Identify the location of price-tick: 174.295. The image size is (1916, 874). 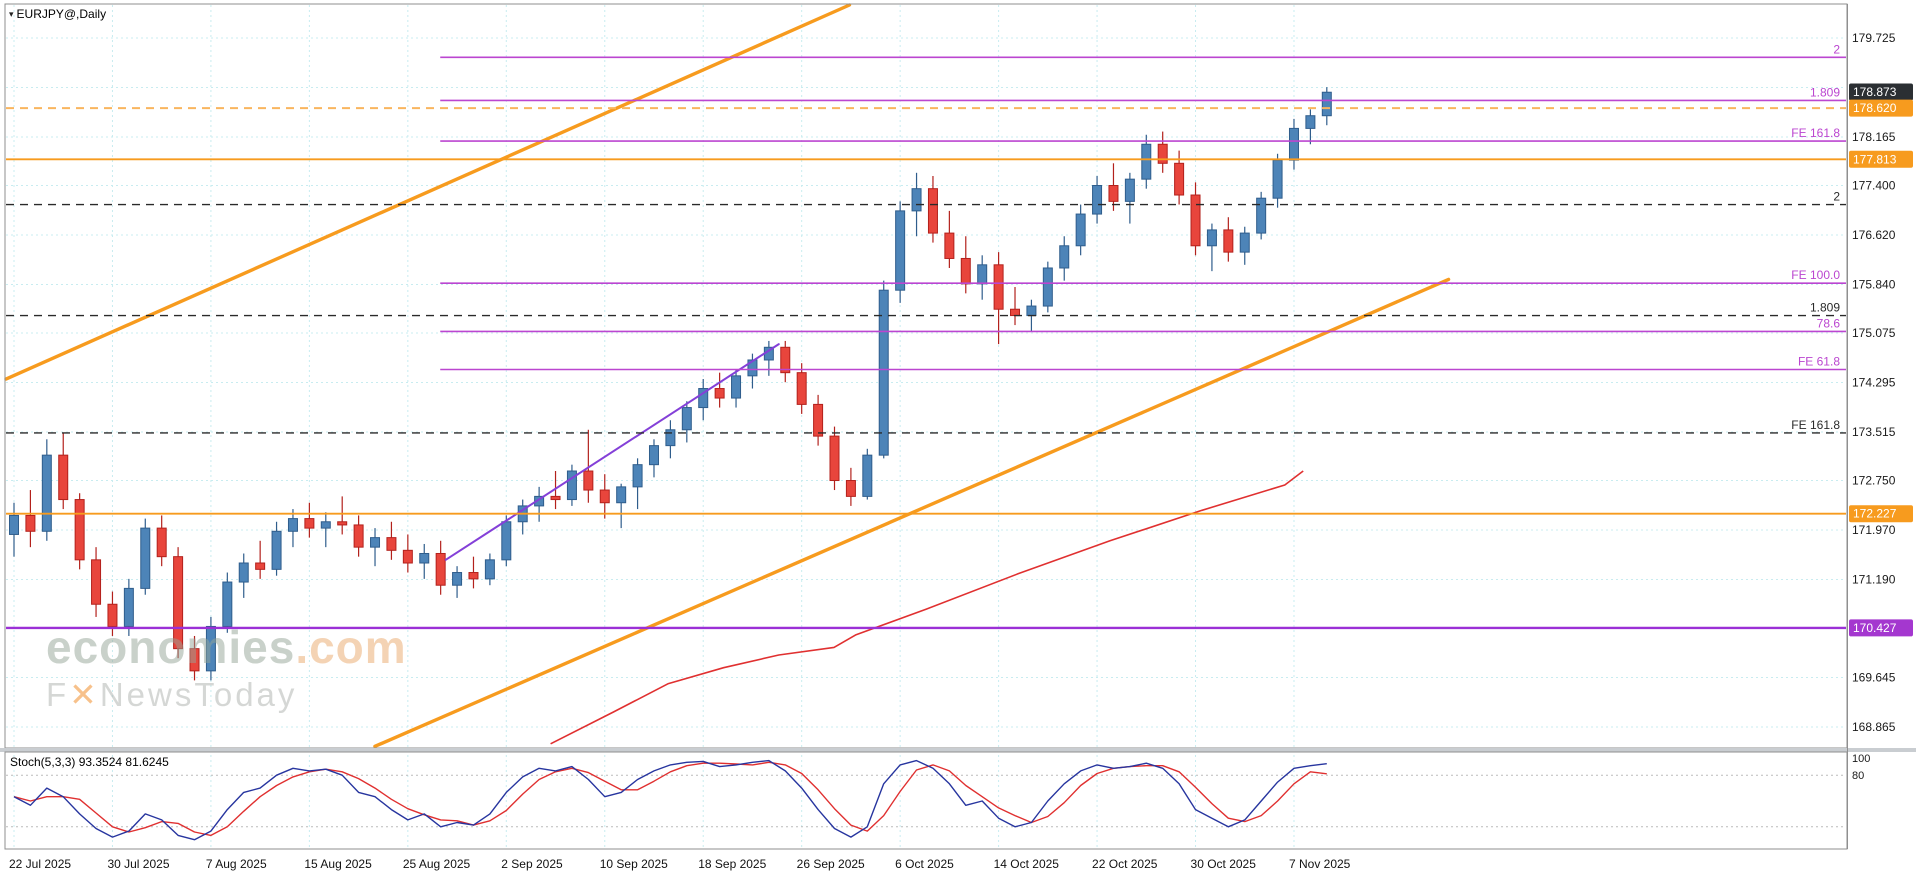
(1874, 383).